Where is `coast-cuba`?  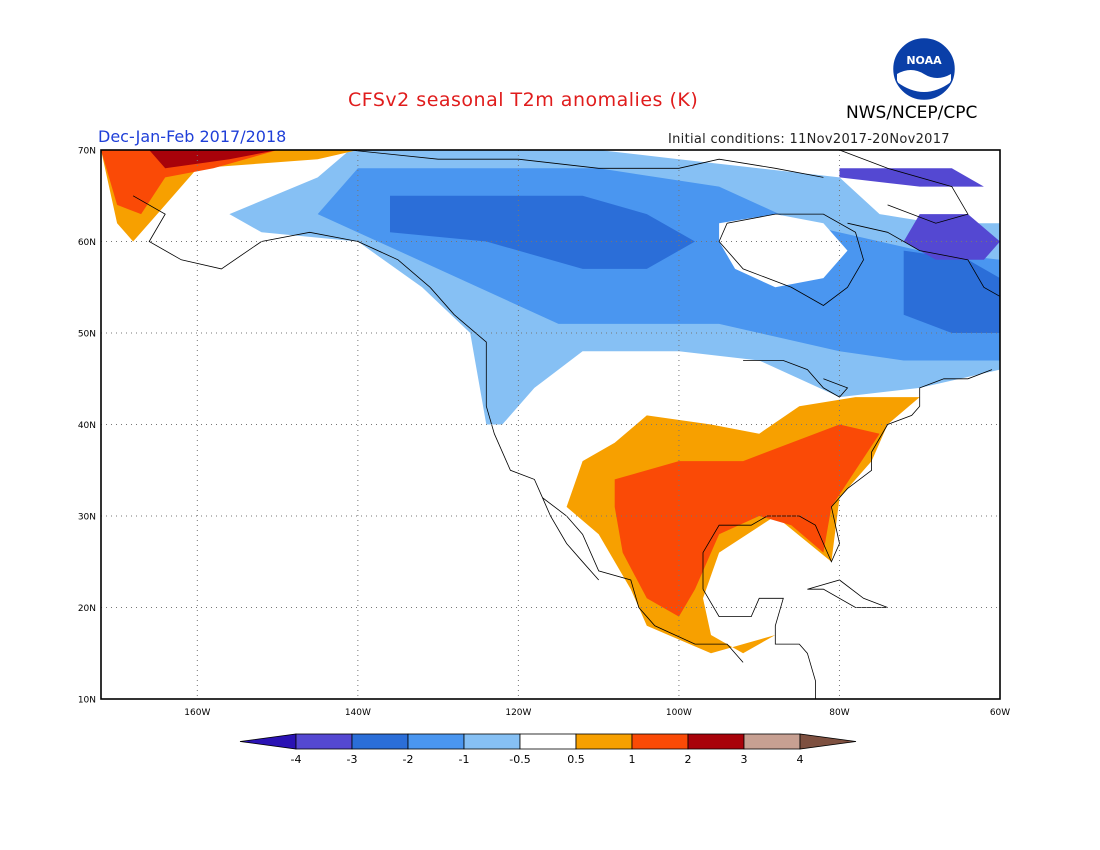 coast-cuba is located at coordinates (847, 593).